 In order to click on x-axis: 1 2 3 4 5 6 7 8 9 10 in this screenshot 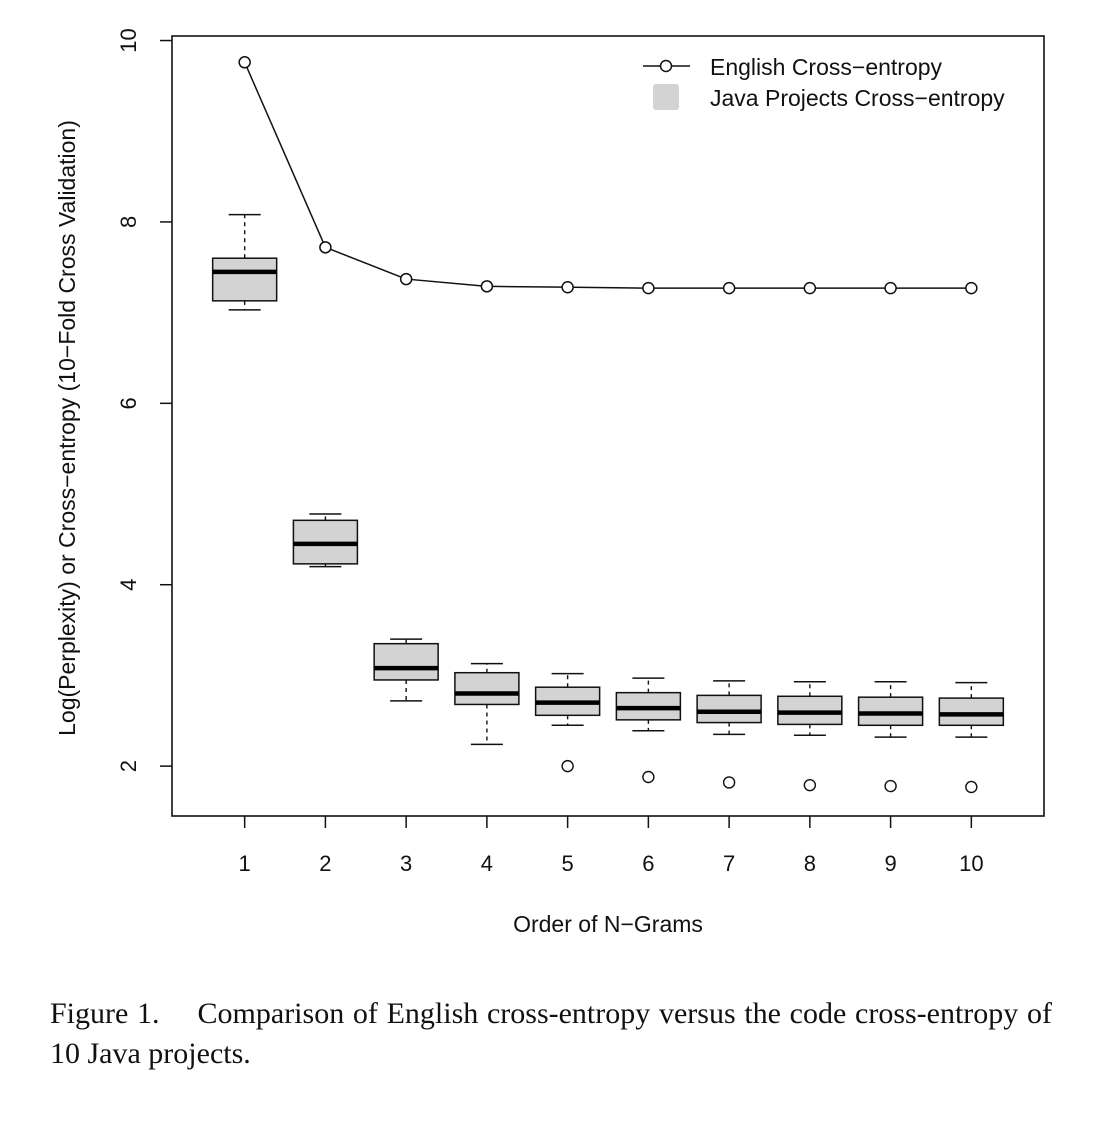, I will do `click(611, 846)`.